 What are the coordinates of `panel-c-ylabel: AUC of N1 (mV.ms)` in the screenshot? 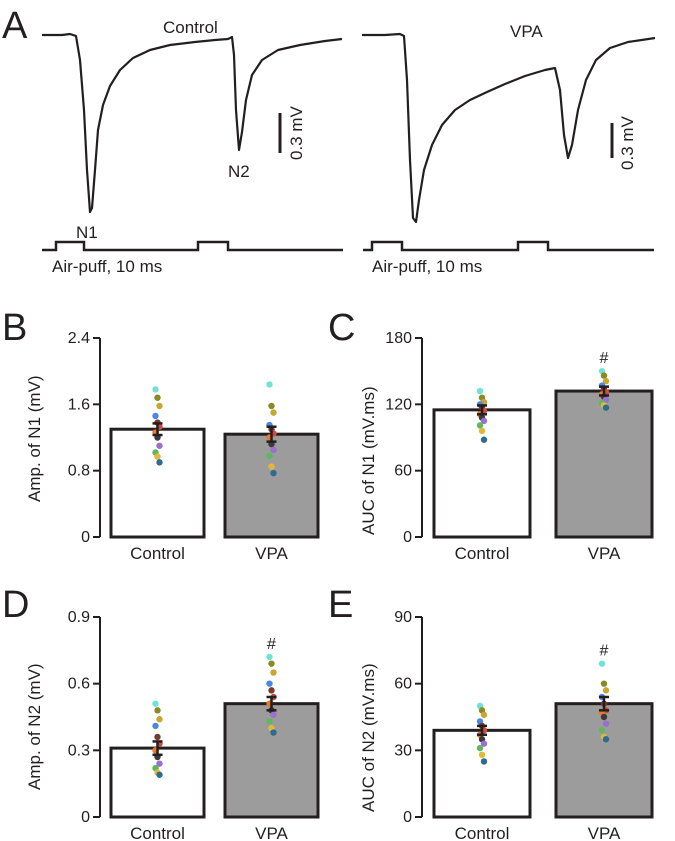 It's located at (368, 460).